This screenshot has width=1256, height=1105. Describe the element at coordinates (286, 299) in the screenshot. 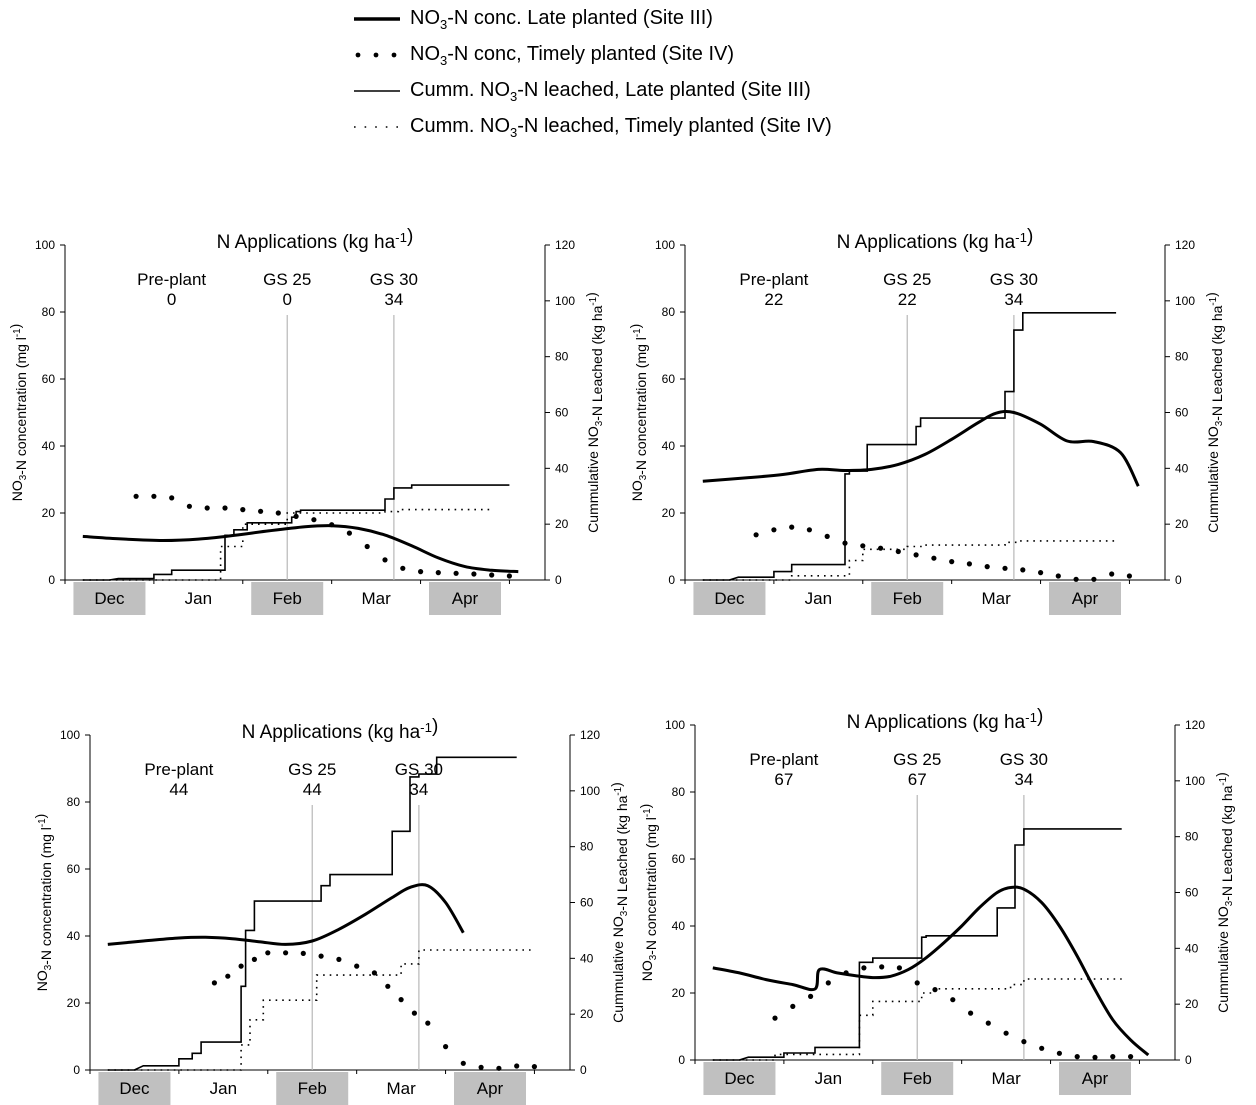

I see `application-amount: 0` at that location.